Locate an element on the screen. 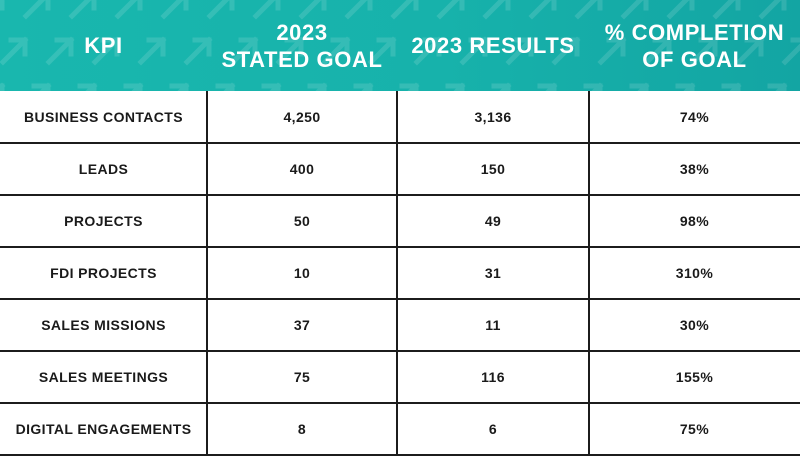 This screenshot has width=800, height=456. cell-completion: 38% is located at coordinates (694, 169).